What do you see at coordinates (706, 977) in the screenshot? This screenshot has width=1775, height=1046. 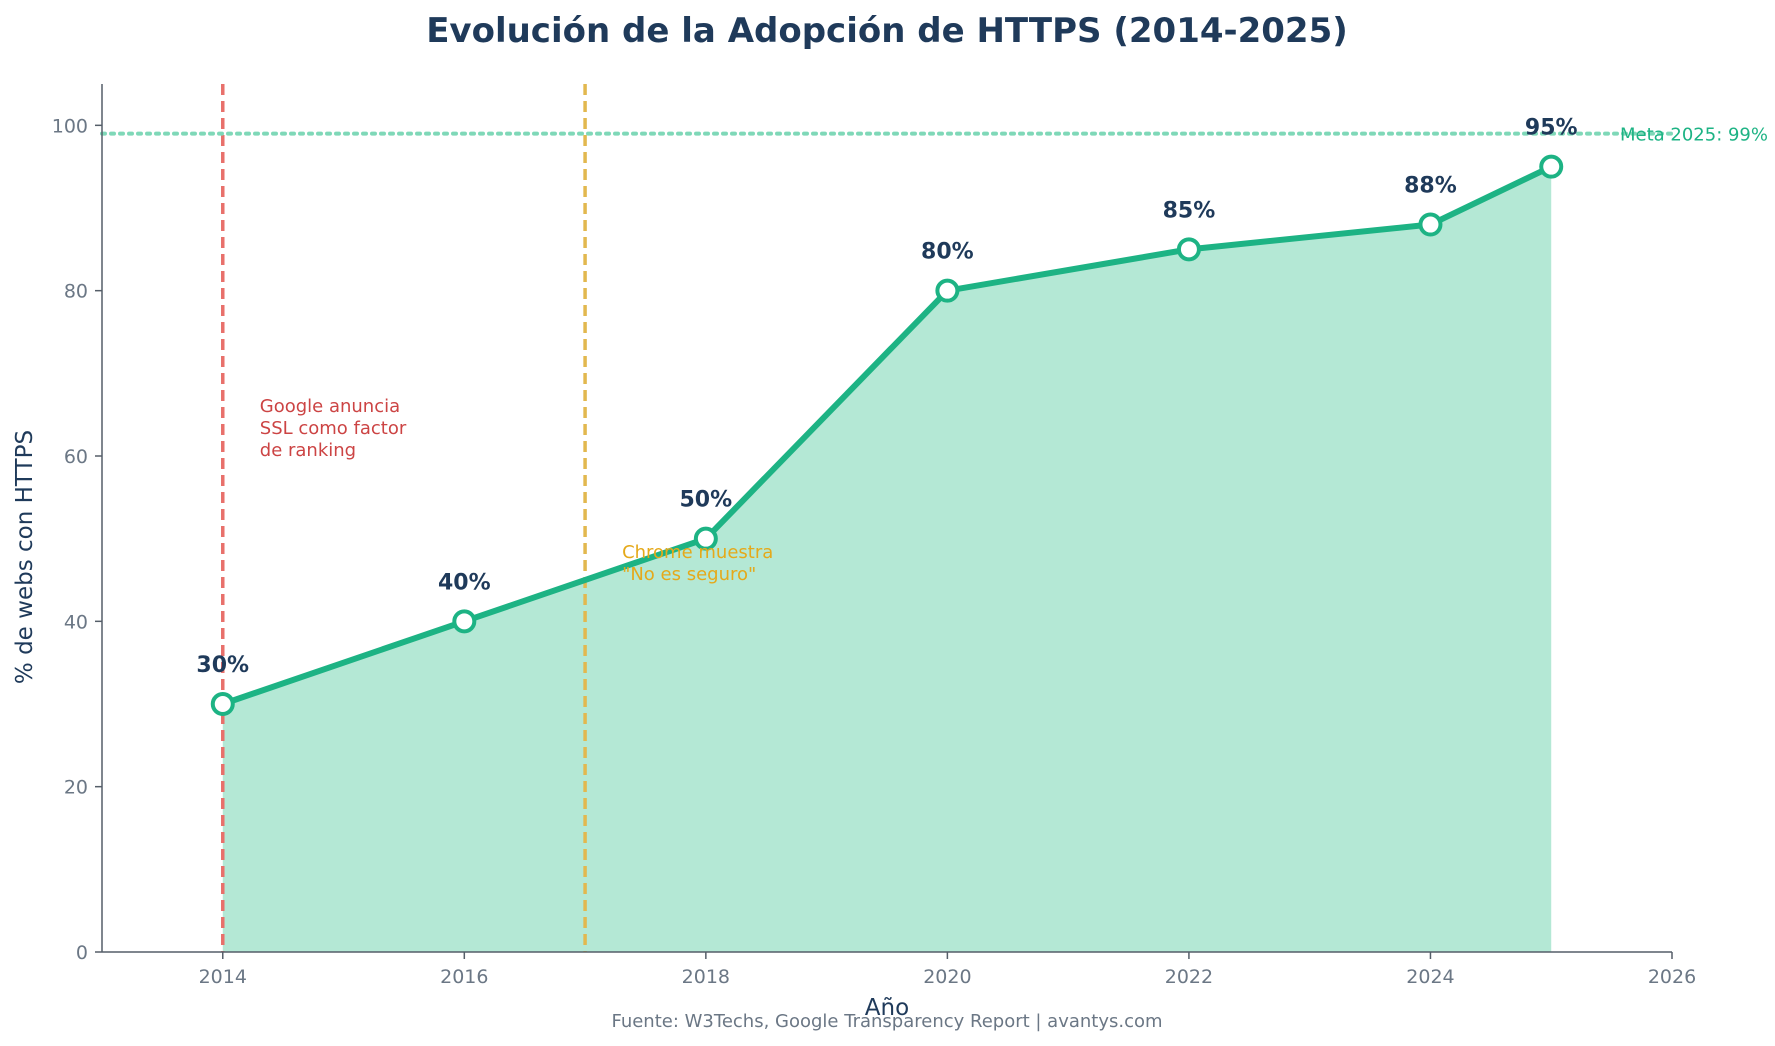 I see `x-tick-label-2018: 2018` at bounding box center [706, 977].